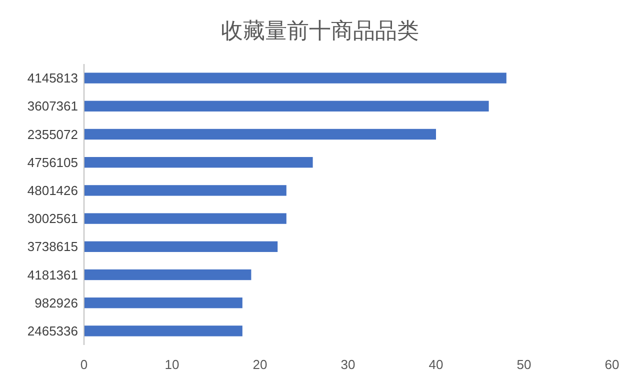 This screenshot has width=640, height=385. I want to click on chart-title: 收藏量前十商品品类, so click(320, 30).